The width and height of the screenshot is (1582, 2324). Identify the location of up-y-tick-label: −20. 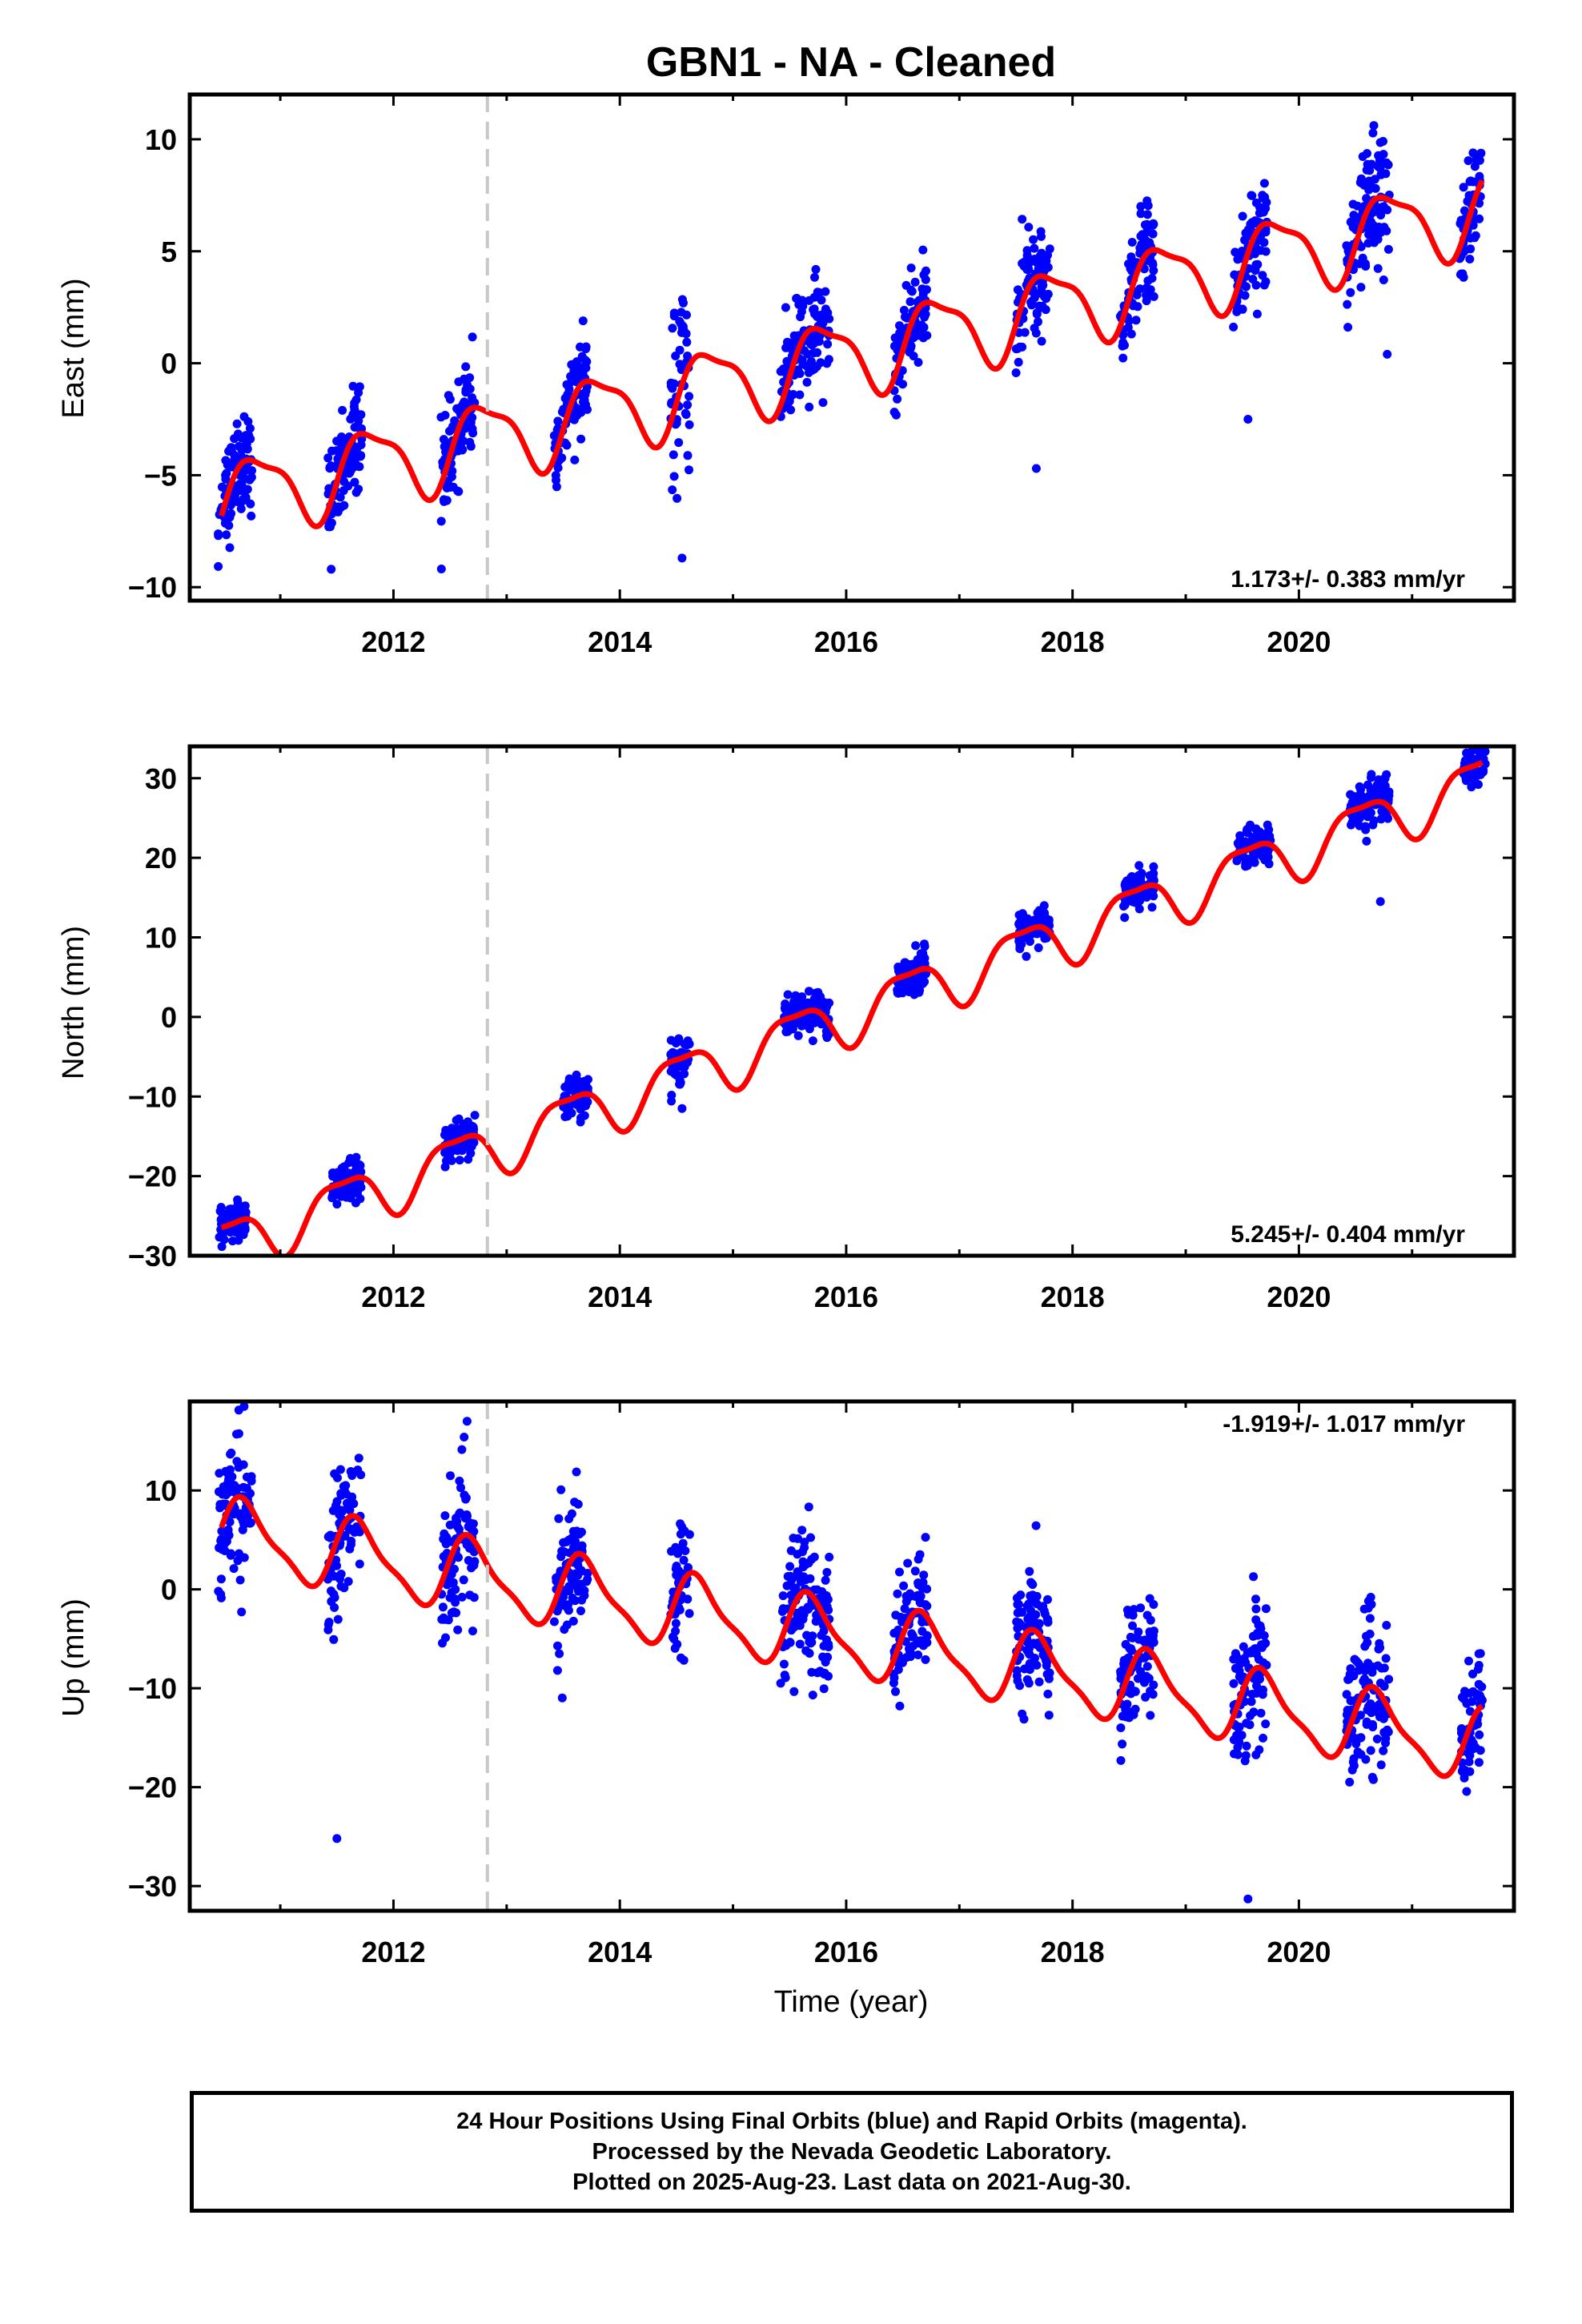
(152, 1787).